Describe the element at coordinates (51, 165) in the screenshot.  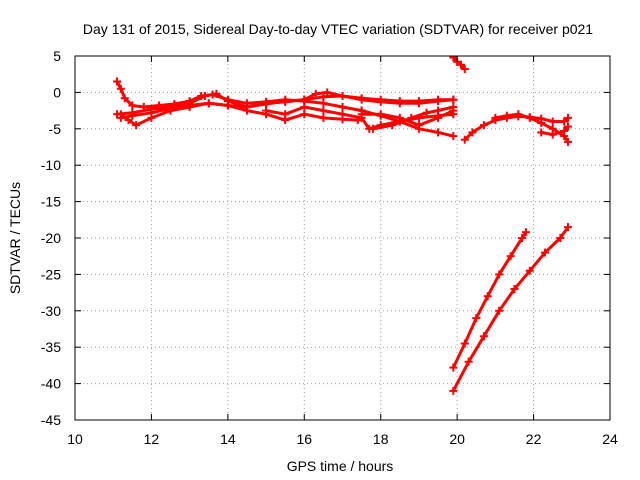
I see `y-tick-label: -10` at that location.